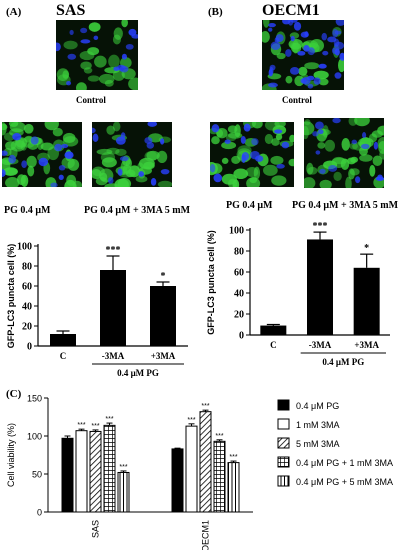 This screenshot has height=550, width=405. Describe the element at coordinates (14, 394) in the screenshot. I see `panel-c-letter: (C)` at that location.